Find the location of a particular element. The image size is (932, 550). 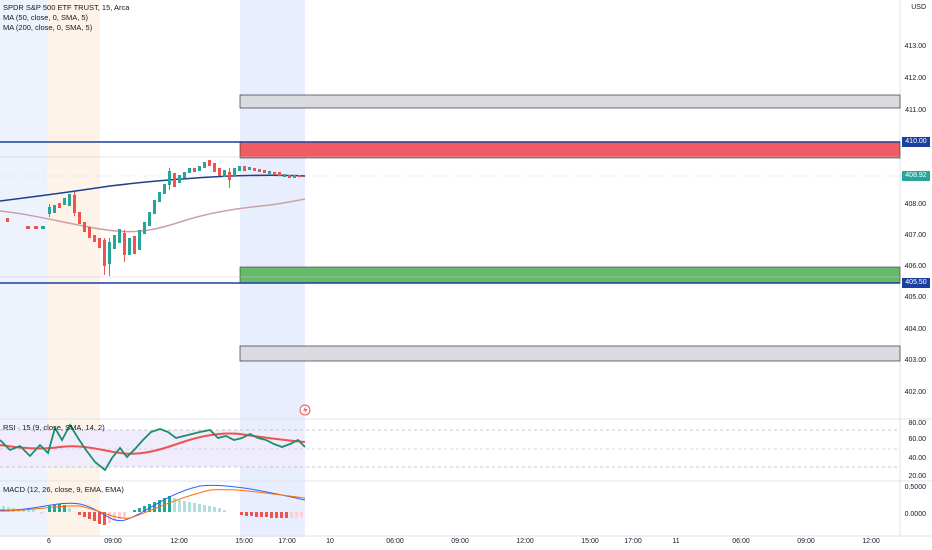

resistance-zone is located at coordinates (570, 150).